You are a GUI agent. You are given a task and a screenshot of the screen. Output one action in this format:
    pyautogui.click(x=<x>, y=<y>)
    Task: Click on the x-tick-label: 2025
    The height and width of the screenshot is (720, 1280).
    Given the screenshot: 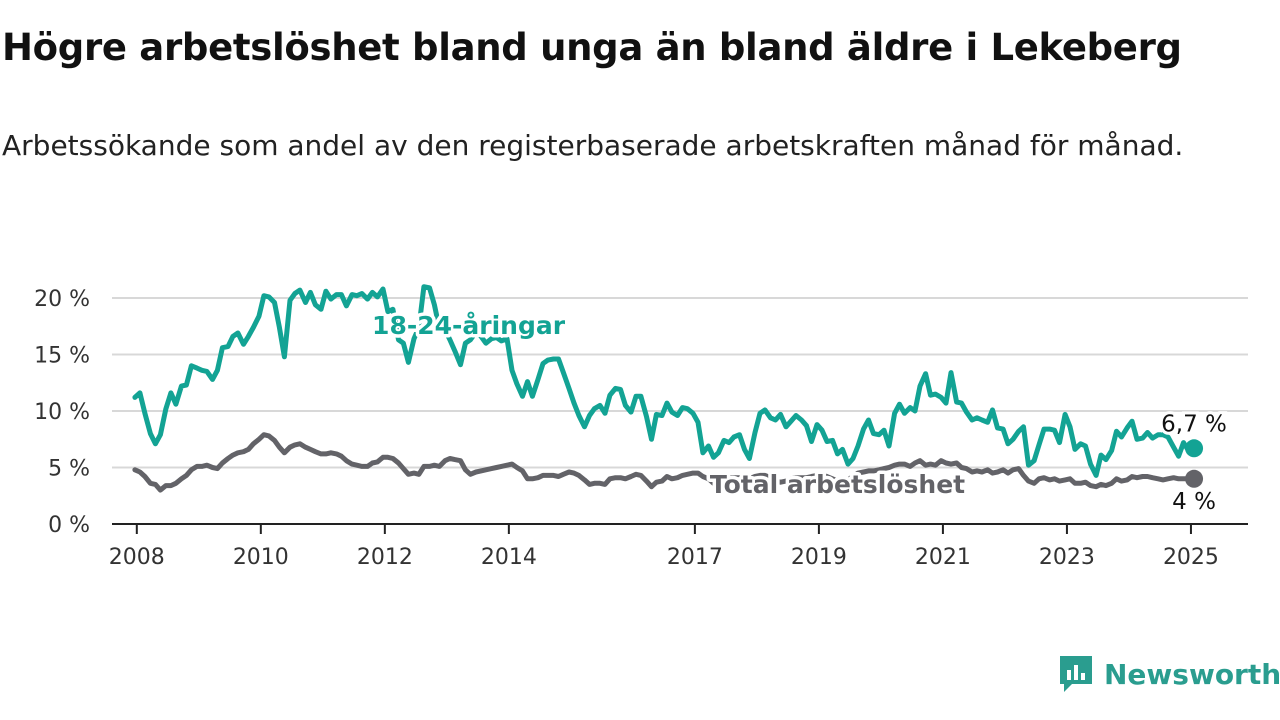 What is the action you would take?
    pyautogui.click(x=1191, y=557)
    